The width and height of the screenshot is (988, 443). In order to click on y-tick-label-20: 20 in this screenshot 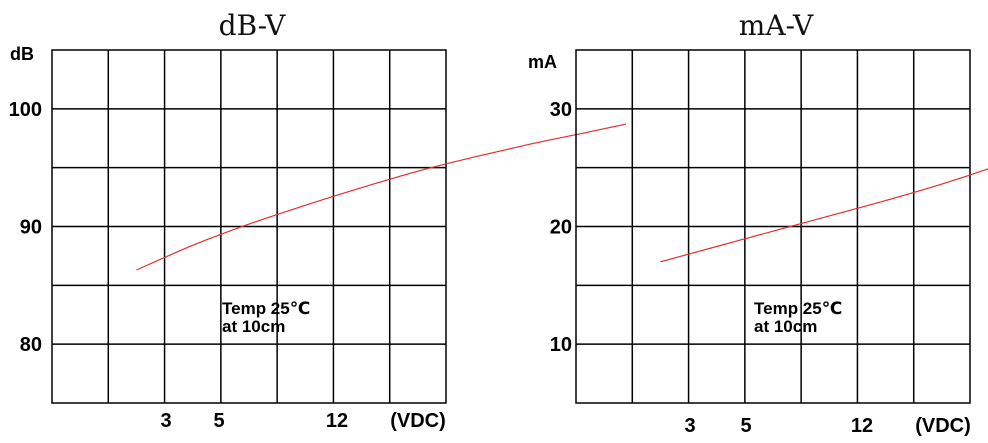, I will do `click(561, 228)`.